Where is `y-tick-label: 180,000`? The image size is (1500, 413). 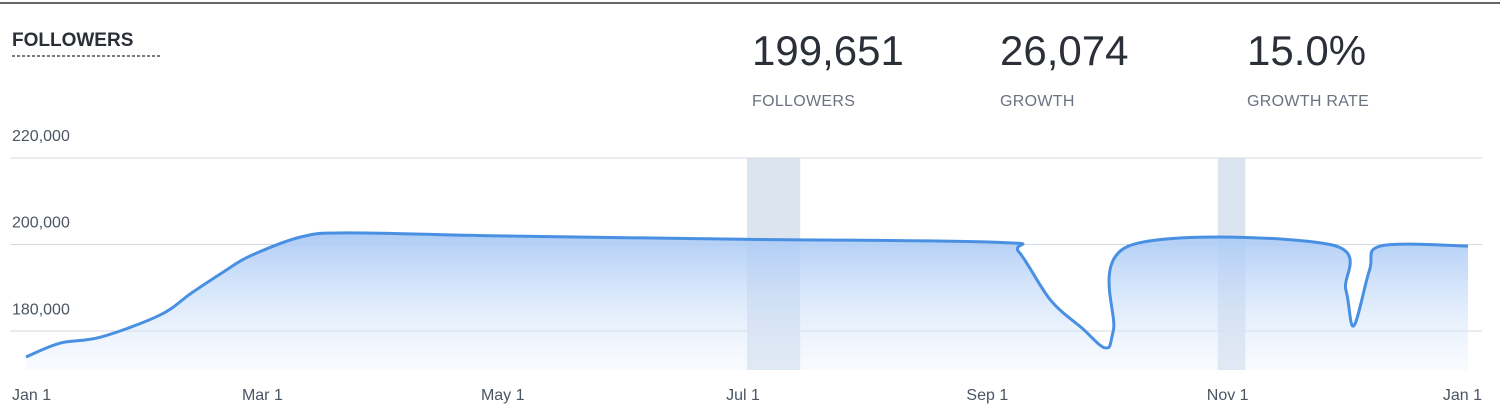
y-tick-label: 180,000 is located at coordinates (41, 309).